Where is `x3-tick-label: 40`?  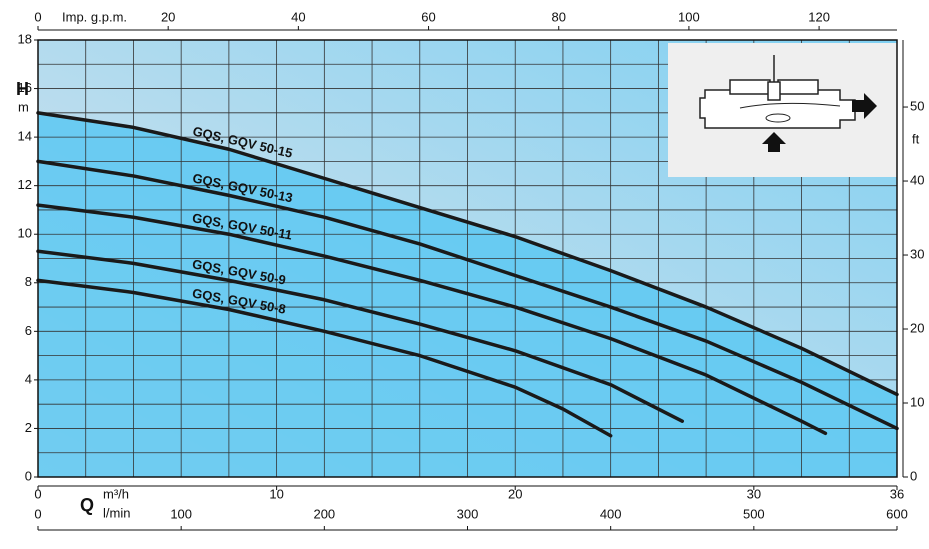 x3-tick-label: 40 is located at coordinates (298, 16).